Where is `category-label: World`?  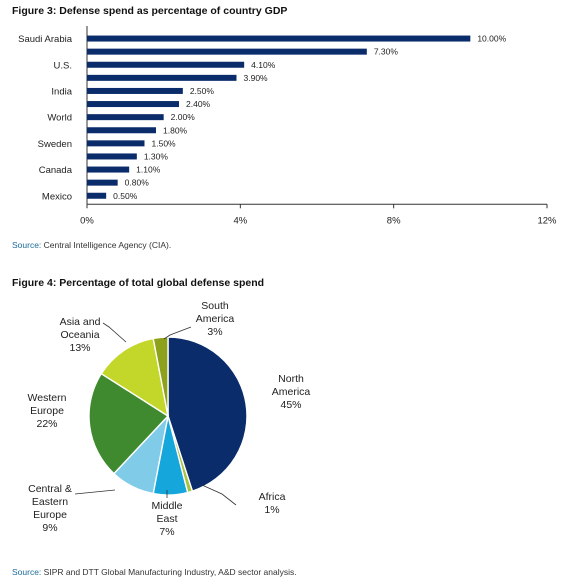 category-label: World is located at coordinates (59, 118).